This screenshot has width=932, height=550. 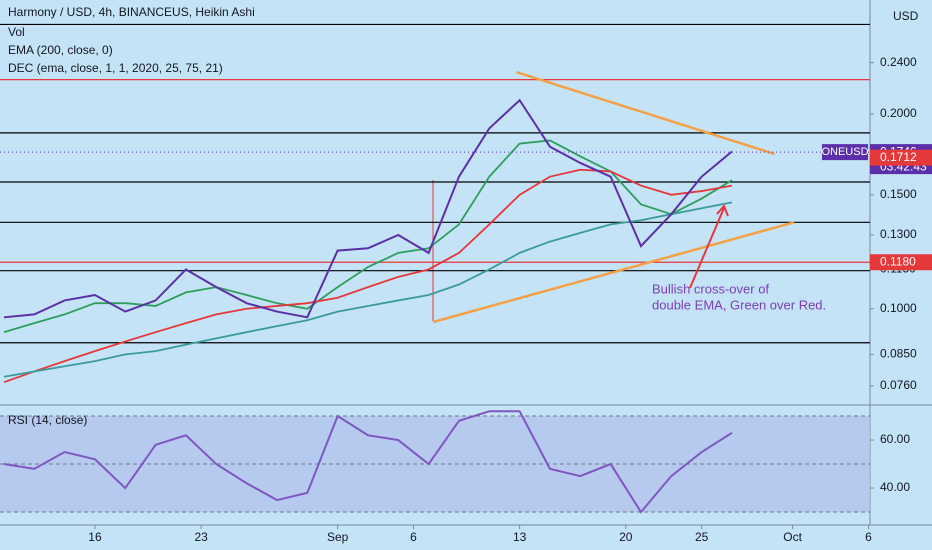 What do you see at coordinates (95, 537) in the screenshot?
I see `x-tick-label: 16` at bounding box center [95, 537].